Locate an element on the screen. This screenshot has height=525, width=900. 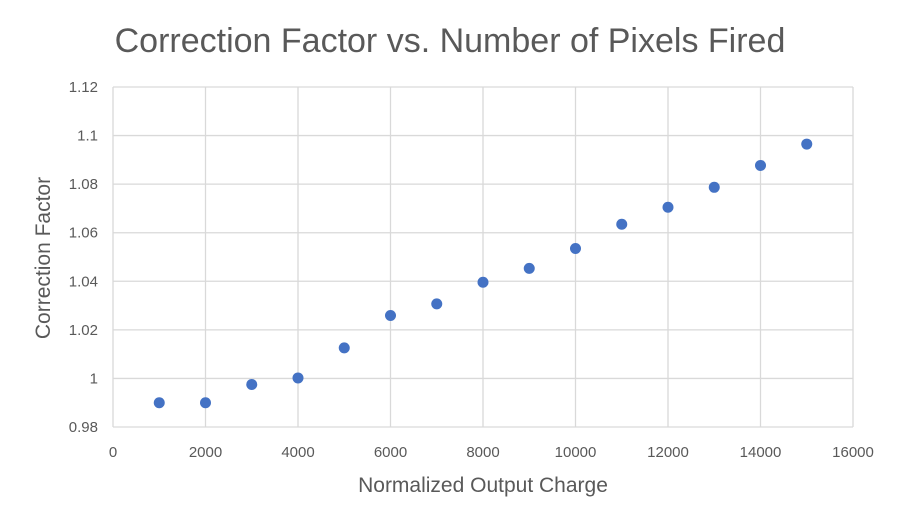
y-tick-label: 1 is located at coordinates (94, 378).